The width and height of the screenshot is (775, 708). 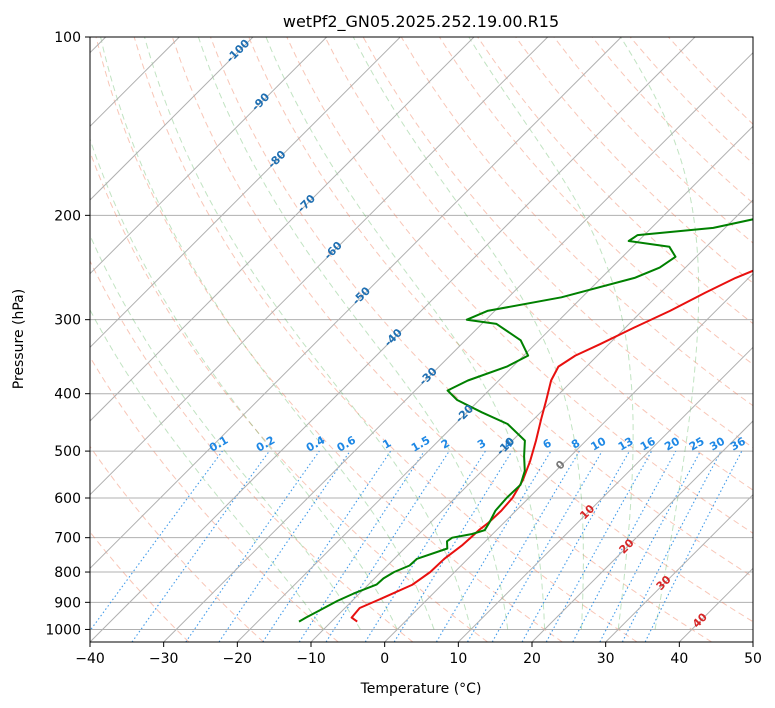 What do you see at coordinates (311, 659) in the screenshot?
I see `x-tick-label: −10` at bounding box center [311, 659].